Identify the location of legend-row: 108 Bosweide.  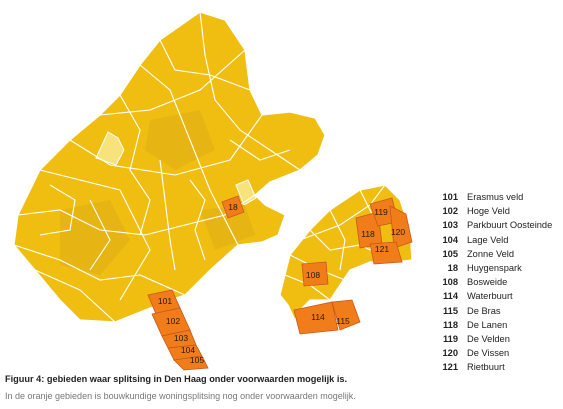
(498, 282).